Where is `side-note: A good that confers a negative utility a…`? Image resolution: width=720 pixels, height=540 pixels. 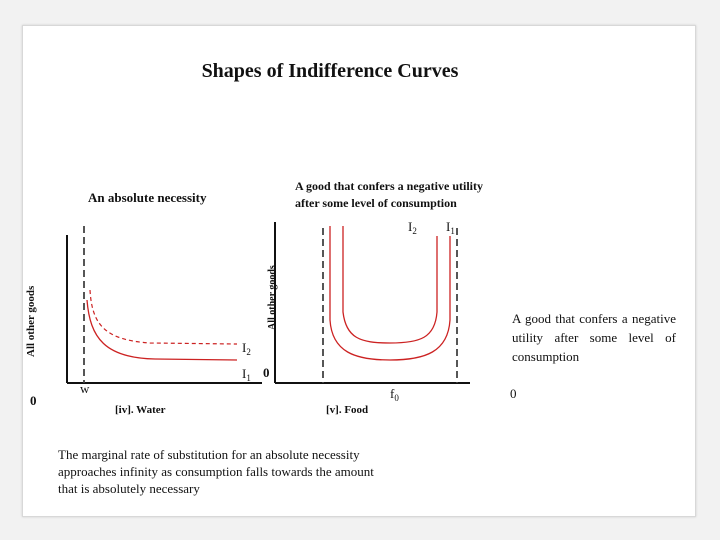 side-note: A good that confers a negative utility a… is located at coordinates (594, 337).